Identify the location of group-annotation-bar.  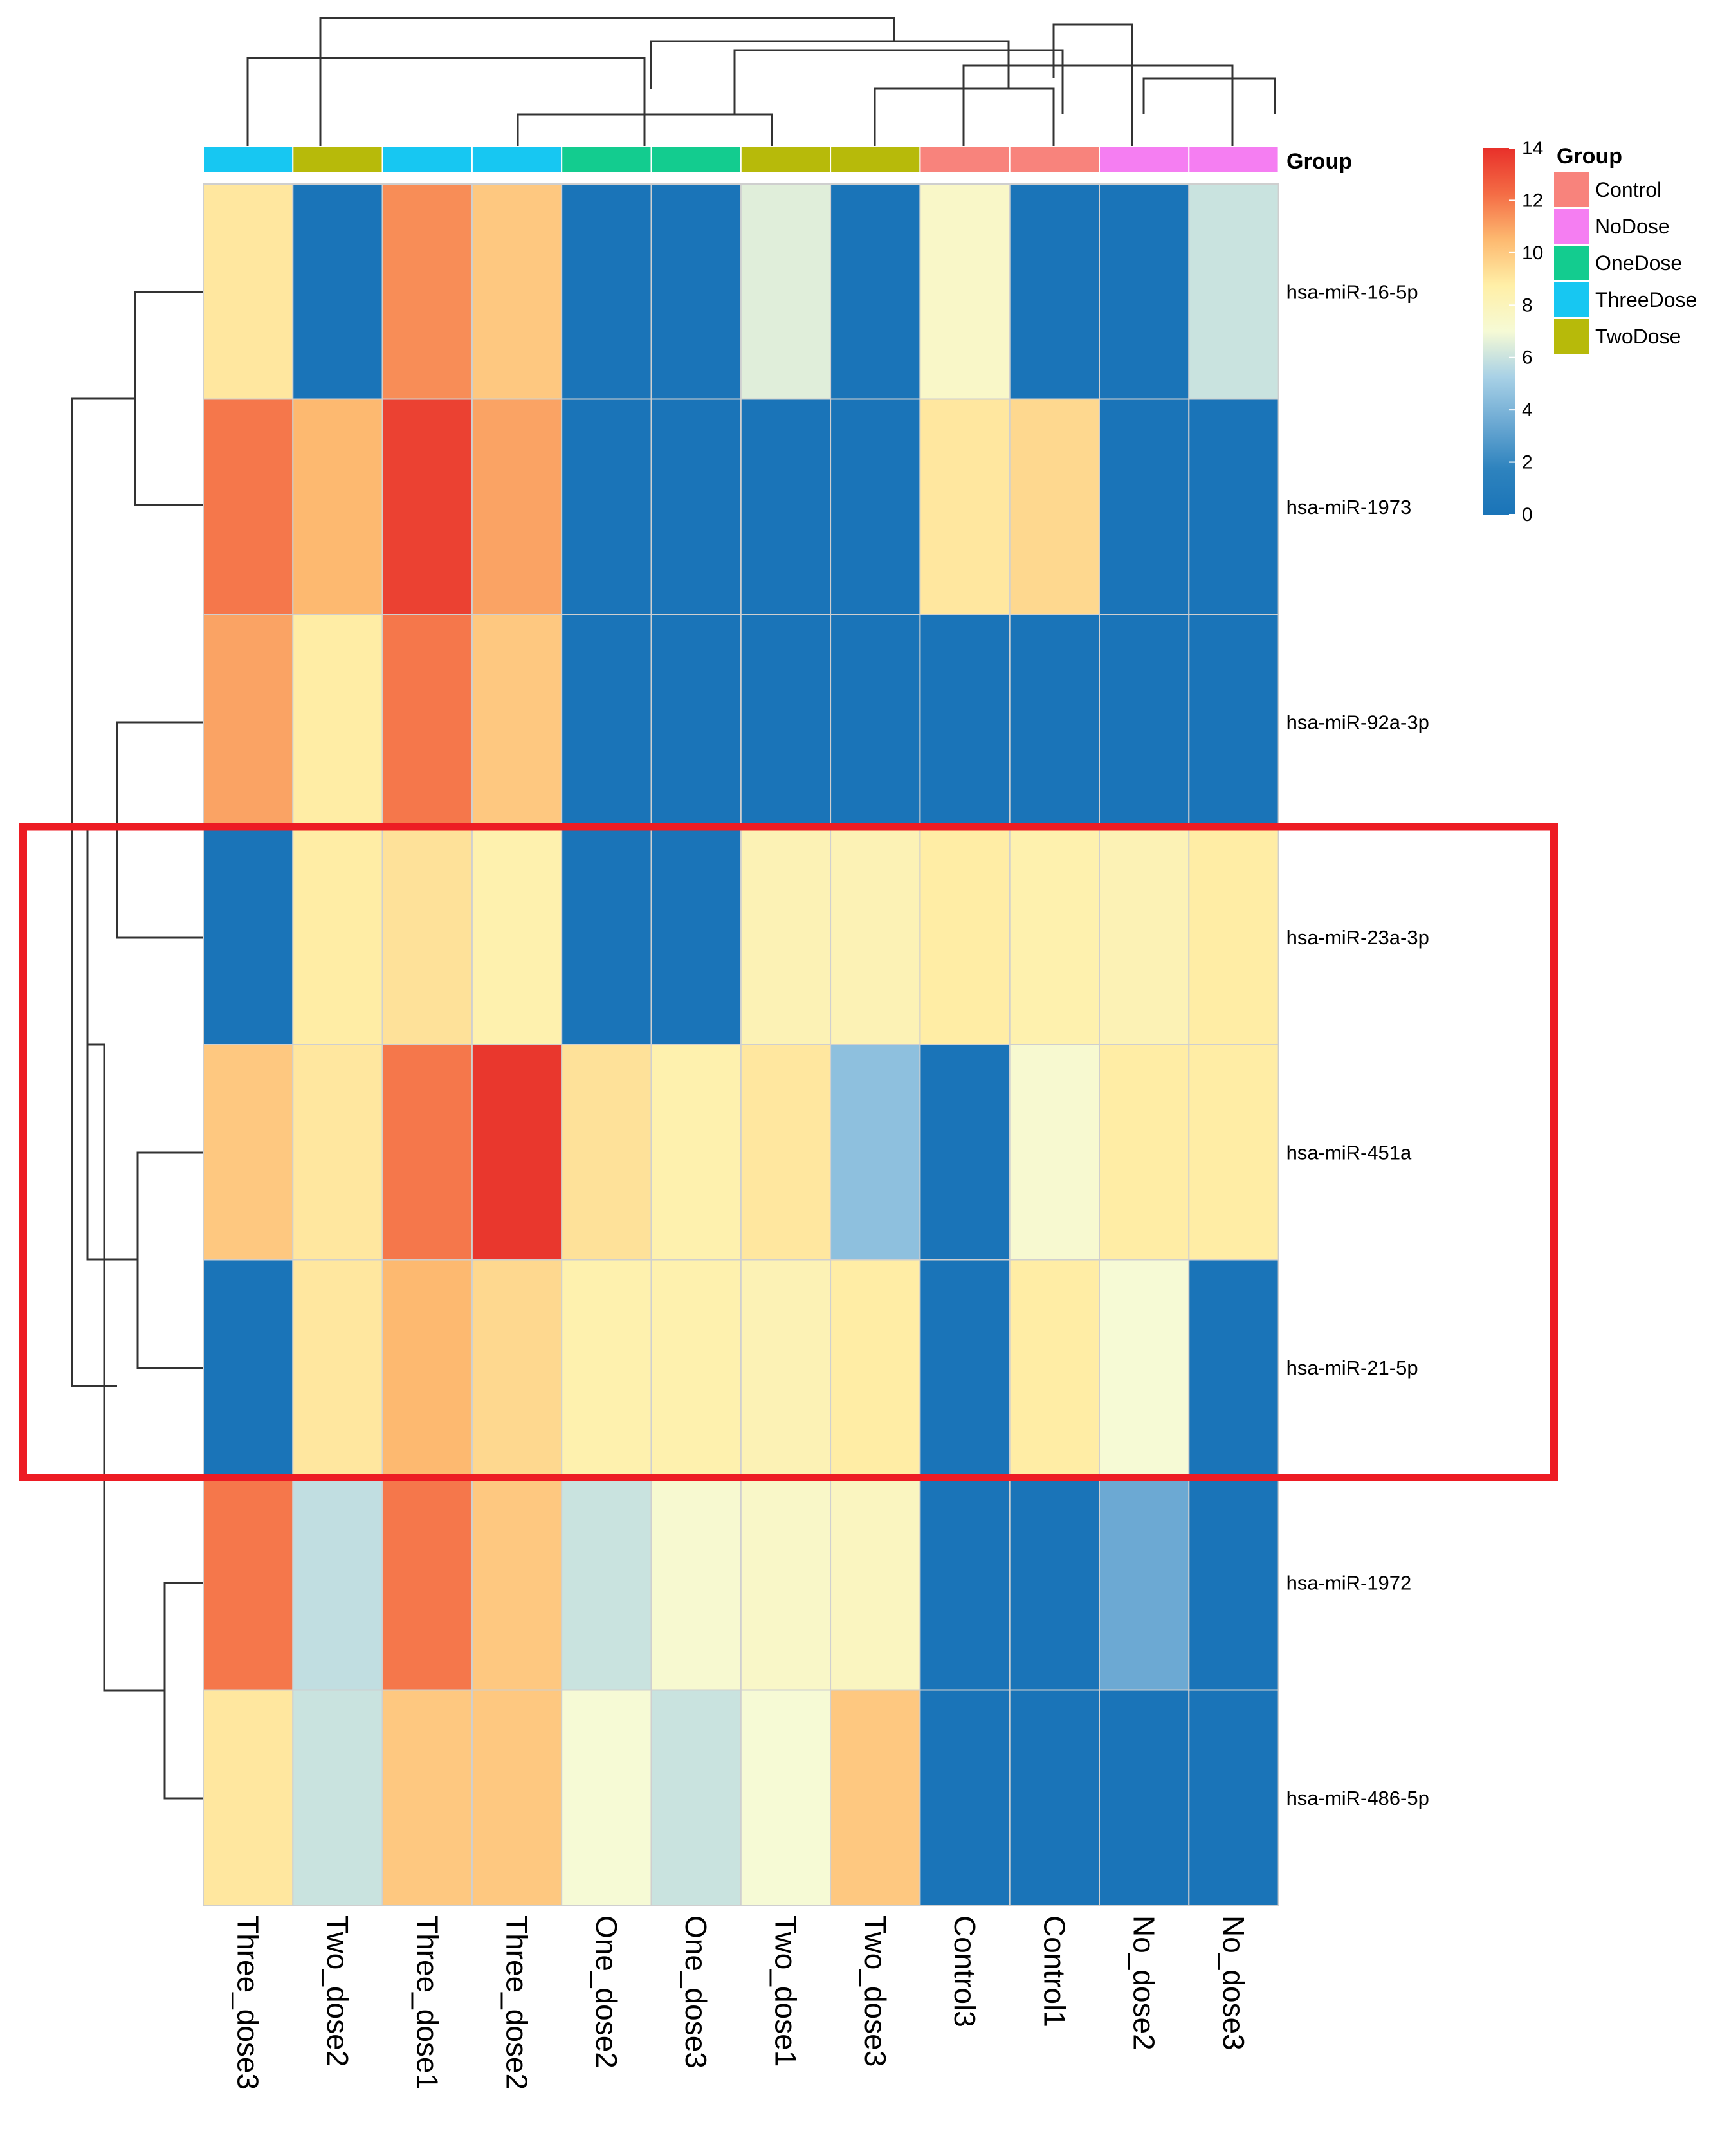
(741, 159).